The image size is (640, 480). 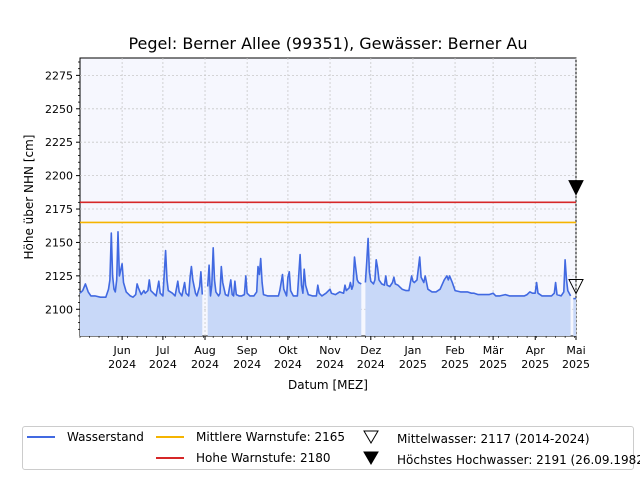 What do you see at coordinates (576, 287) in the screenshot?
I see `mean-water-marker` at bounding box center [576, 287].